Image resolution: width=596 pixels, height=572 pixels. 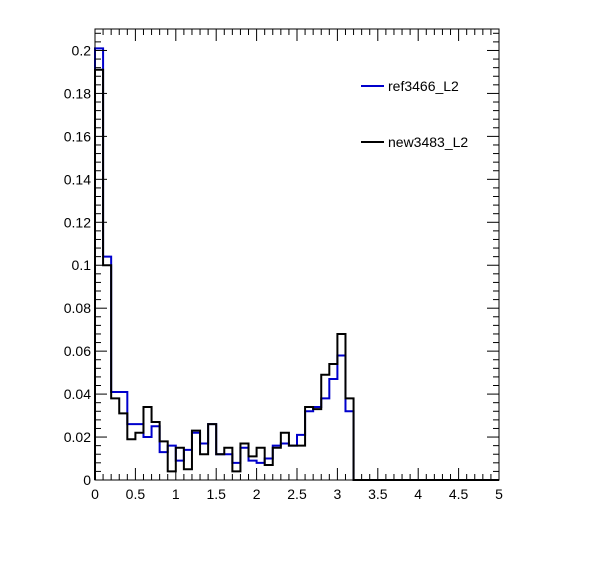 What do you see at coordinates (77, 394) in the screenshot?
I see `y-tick-label: 0.04` at bounding box center [77, 394].